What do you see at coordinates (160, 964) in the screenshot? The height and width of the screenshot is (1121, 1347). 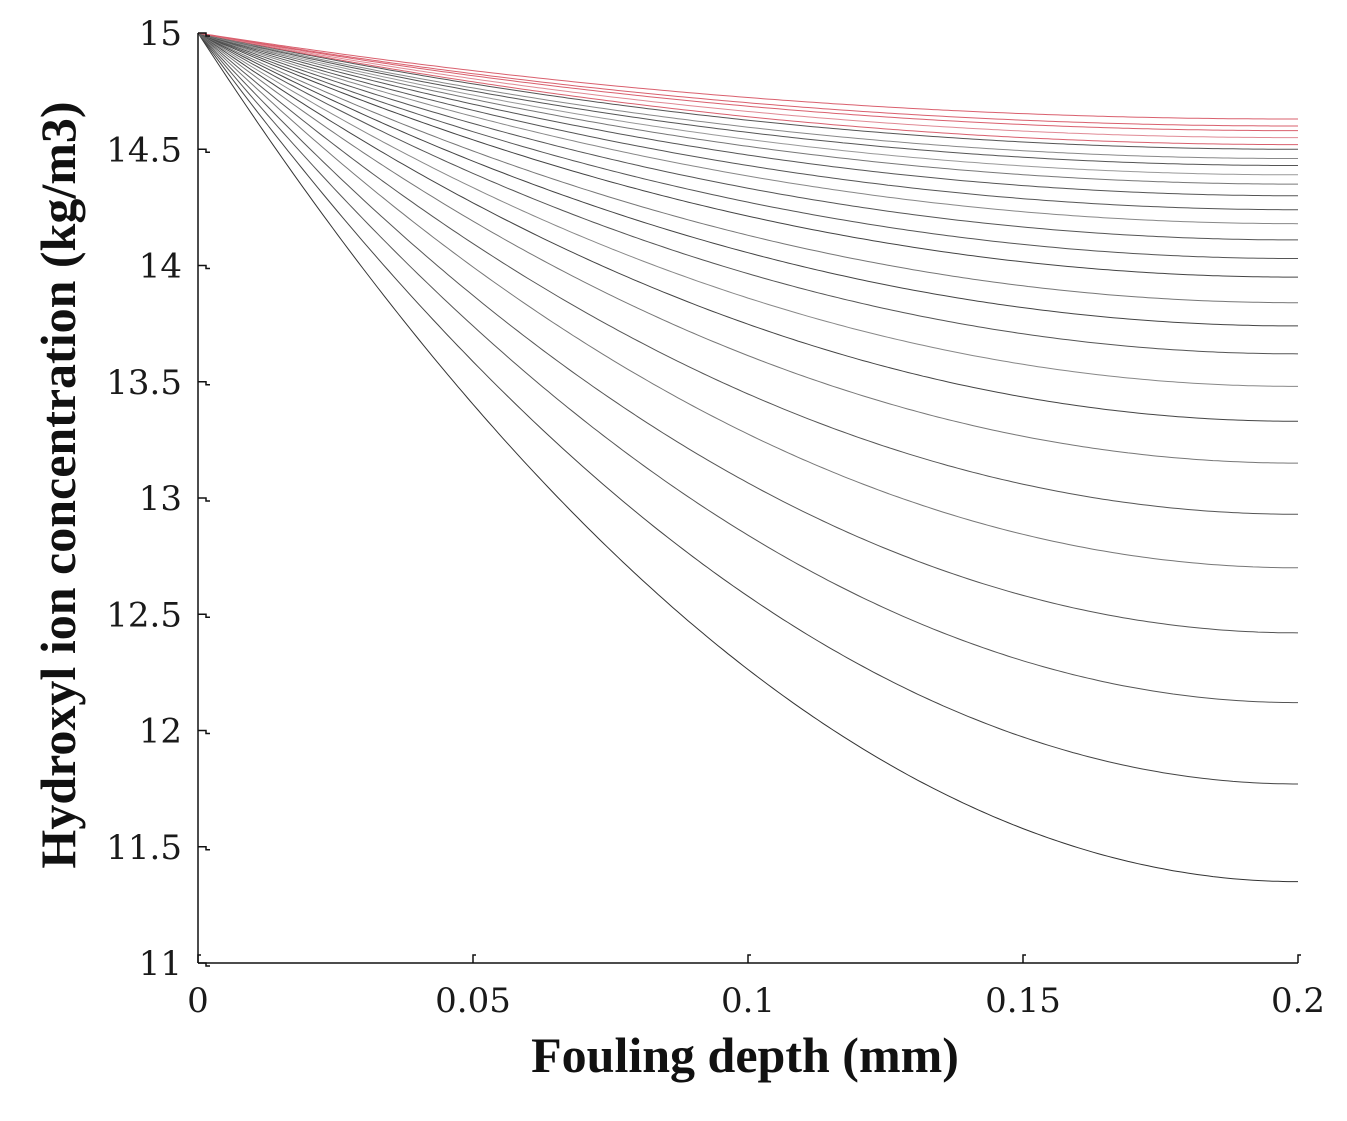 I see `y-tick-label: 11` at bounding box center [160, 964].